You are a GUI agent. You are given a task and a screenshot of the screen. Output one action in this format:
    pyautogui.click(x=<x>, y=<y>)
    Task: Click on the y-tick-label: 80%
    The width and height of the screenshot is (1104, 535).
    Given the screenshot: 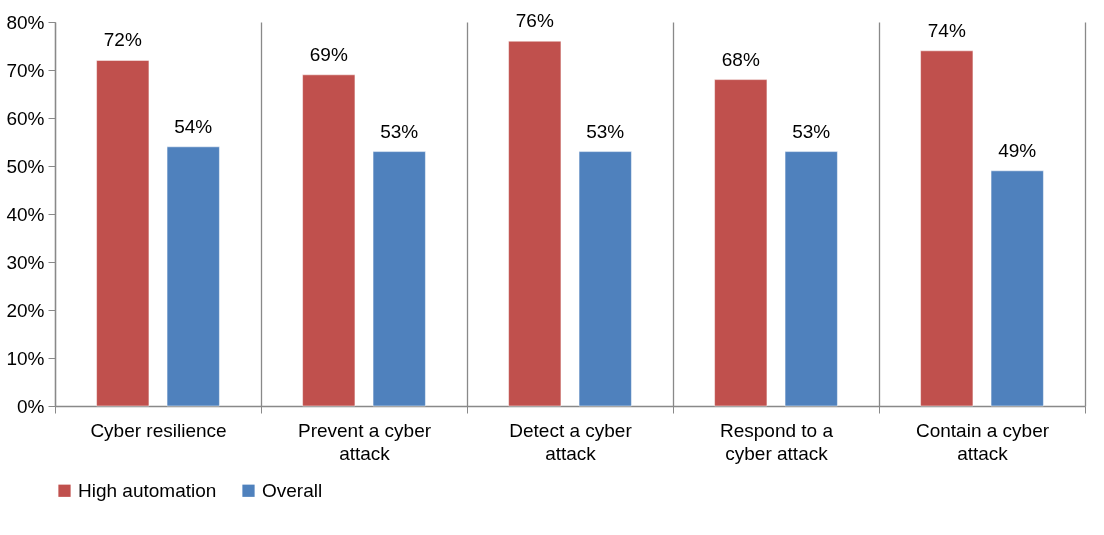 What is the action you would take?
    pyautogui.click(x=25, y=22)
    